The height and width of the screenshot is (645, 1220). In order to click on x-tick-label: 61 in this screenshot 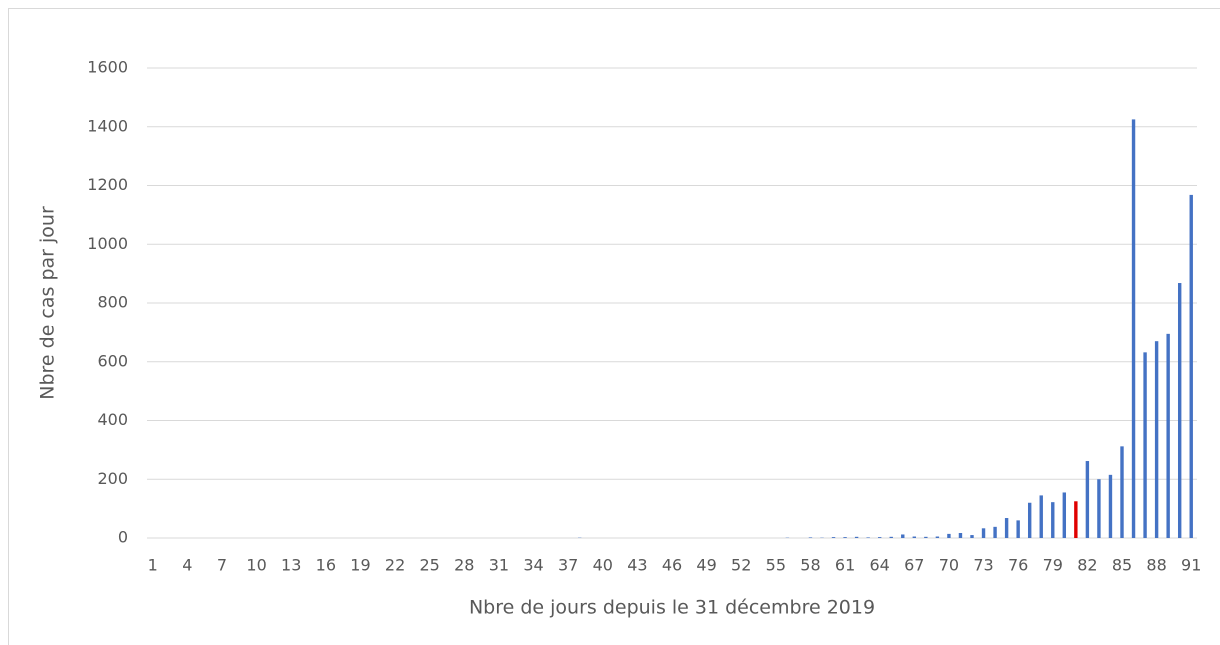, I will do `click(845, 565)`.